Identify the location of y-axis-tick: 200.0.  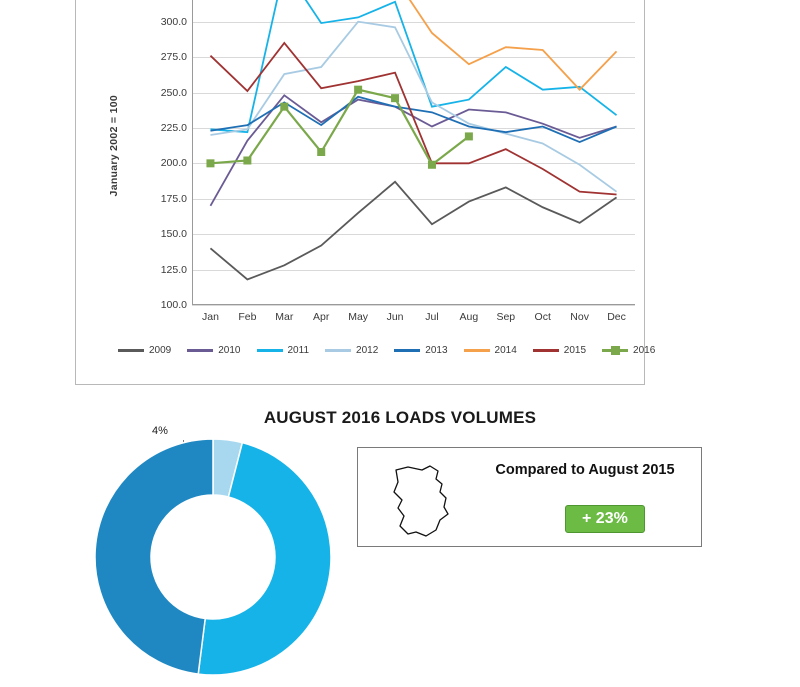
(173, 163).